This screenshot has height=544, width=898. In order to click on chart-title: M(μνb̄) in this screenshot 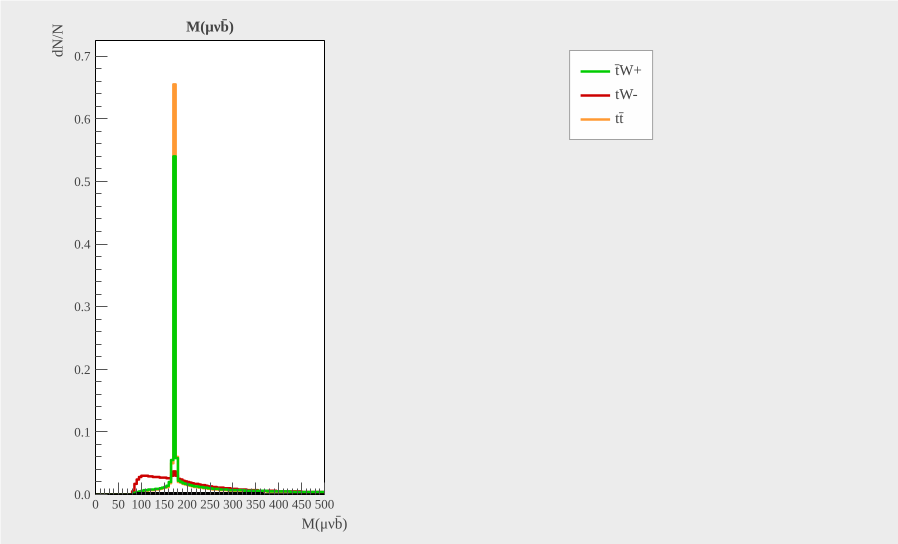, I will do `click(210, 27)`.